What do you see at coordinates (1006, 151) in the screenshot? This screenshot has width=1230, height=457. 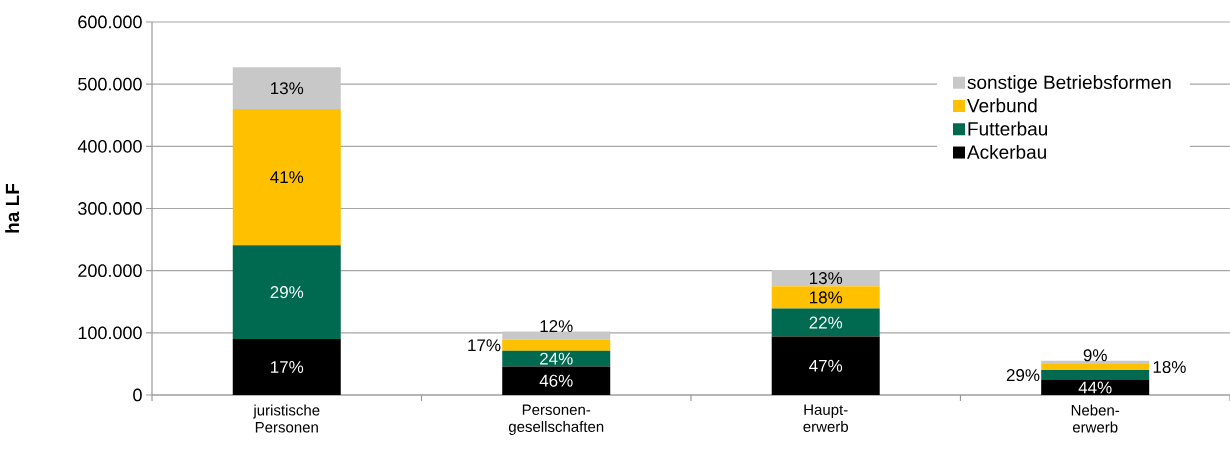 I see `legend-label: Ackerbau` at bounding box center [1006, 151].